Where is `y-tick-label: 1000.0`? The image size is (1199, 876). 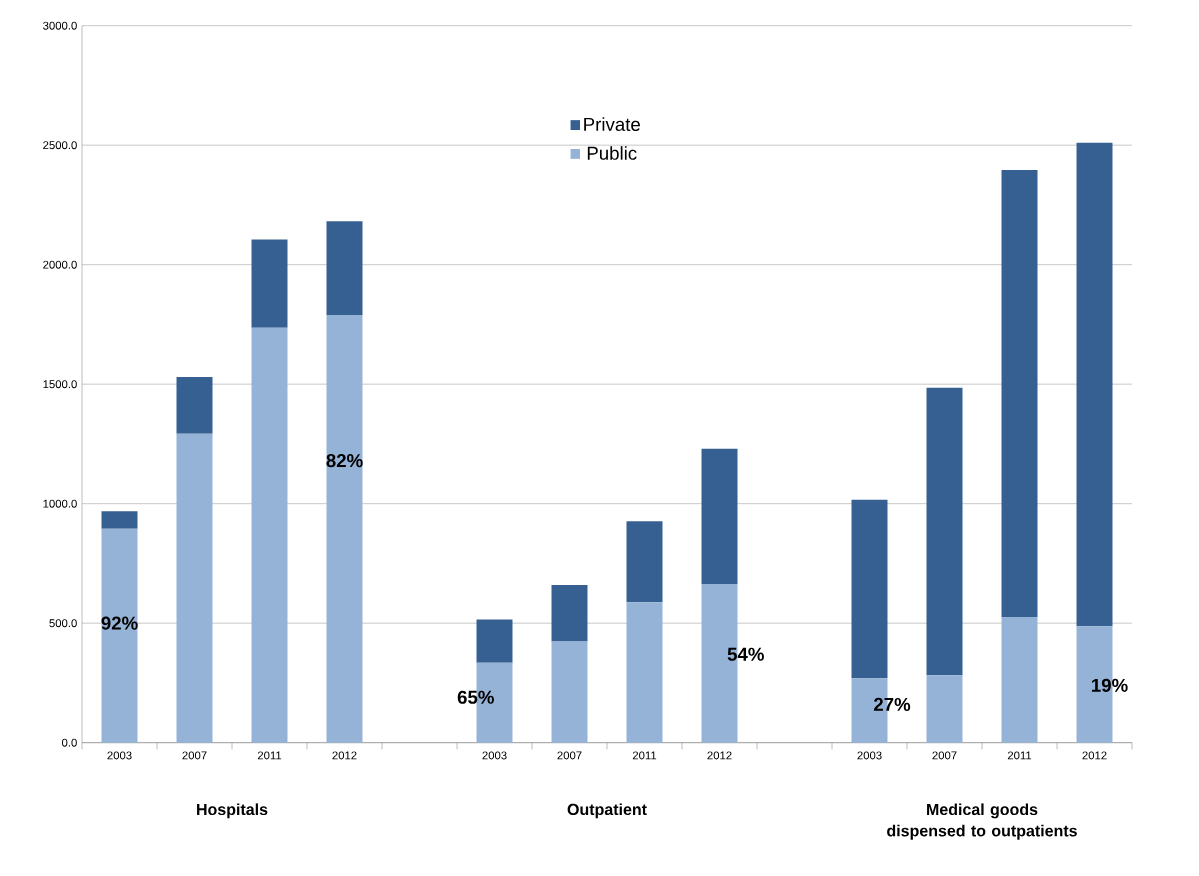 y-tick-label: 1000.0 is located at coordinates (60, 503).